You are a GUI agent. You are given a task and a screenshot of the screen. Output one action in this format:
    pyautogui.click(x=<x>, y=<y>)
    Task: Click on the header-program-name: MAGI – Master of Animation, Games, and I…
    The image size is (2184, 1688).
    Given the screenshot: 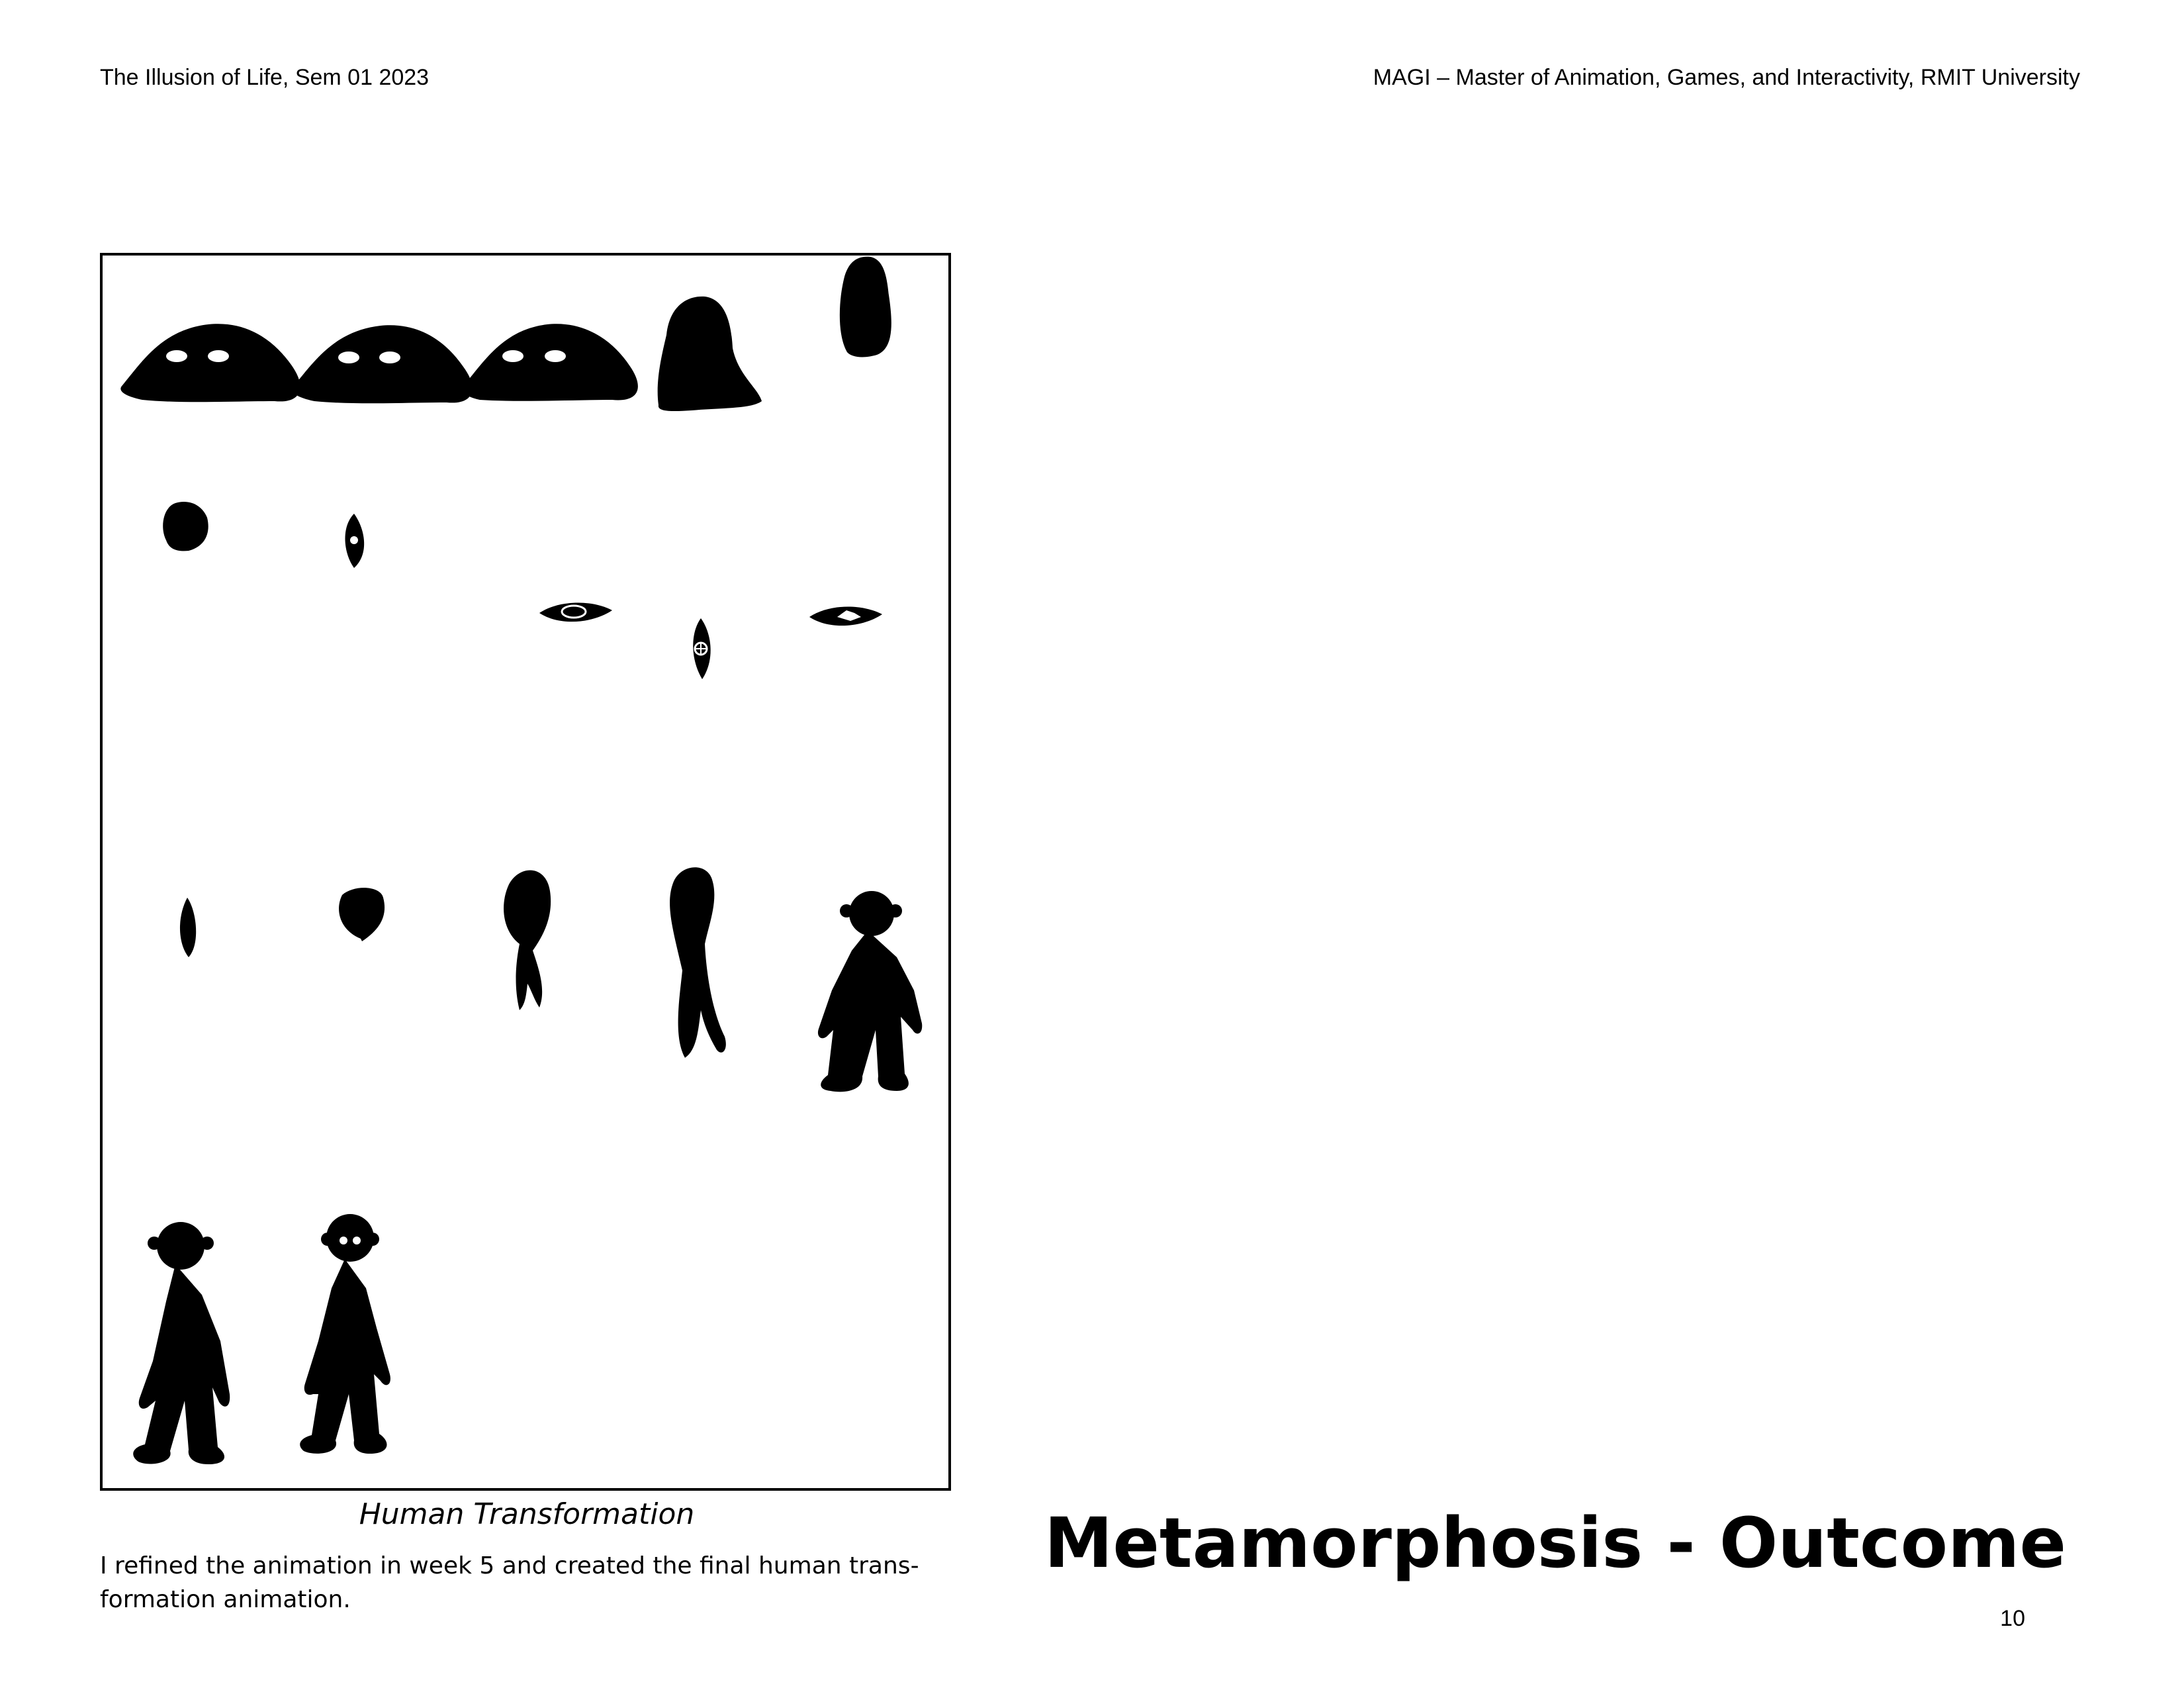 What is the action you would take?
    pyautogui.click(x=1726, y=77)
    